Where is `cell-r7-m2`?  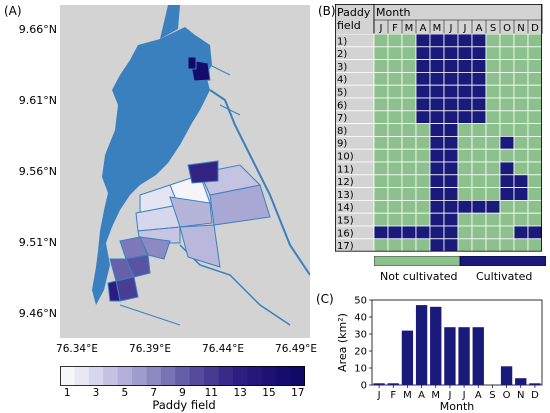
cell-r7-m2 is located at coordinates (395, 117).